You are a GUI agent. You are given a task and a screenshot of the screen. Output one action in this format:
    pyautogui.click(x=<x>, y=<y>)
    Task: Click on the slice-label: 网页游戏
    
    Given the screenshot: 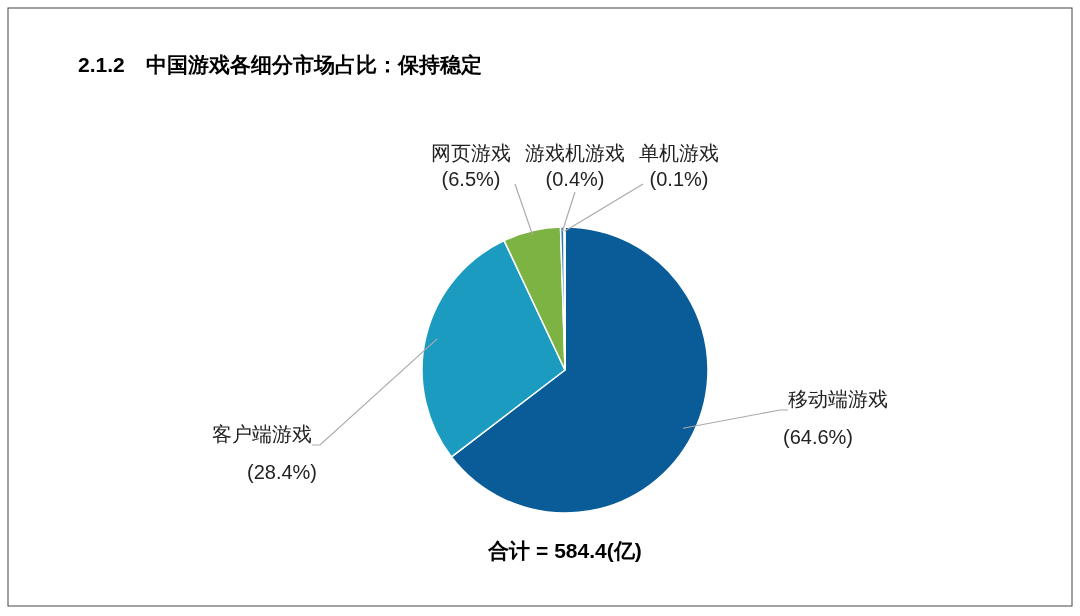 What is the action you would take?
    pyautogui.click(x=471, y=153)
    